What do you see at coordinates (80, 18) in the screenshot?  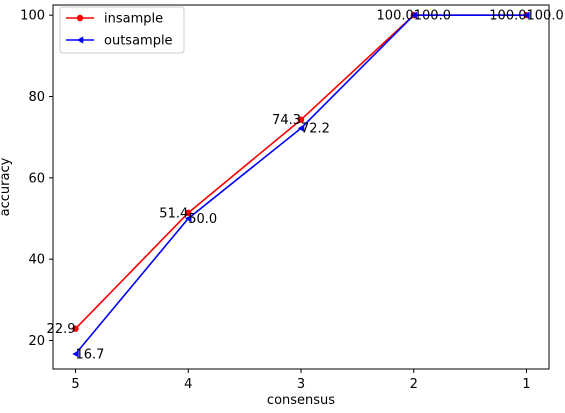 I see `legend-marker-insample` at bounding box center [80, 18].